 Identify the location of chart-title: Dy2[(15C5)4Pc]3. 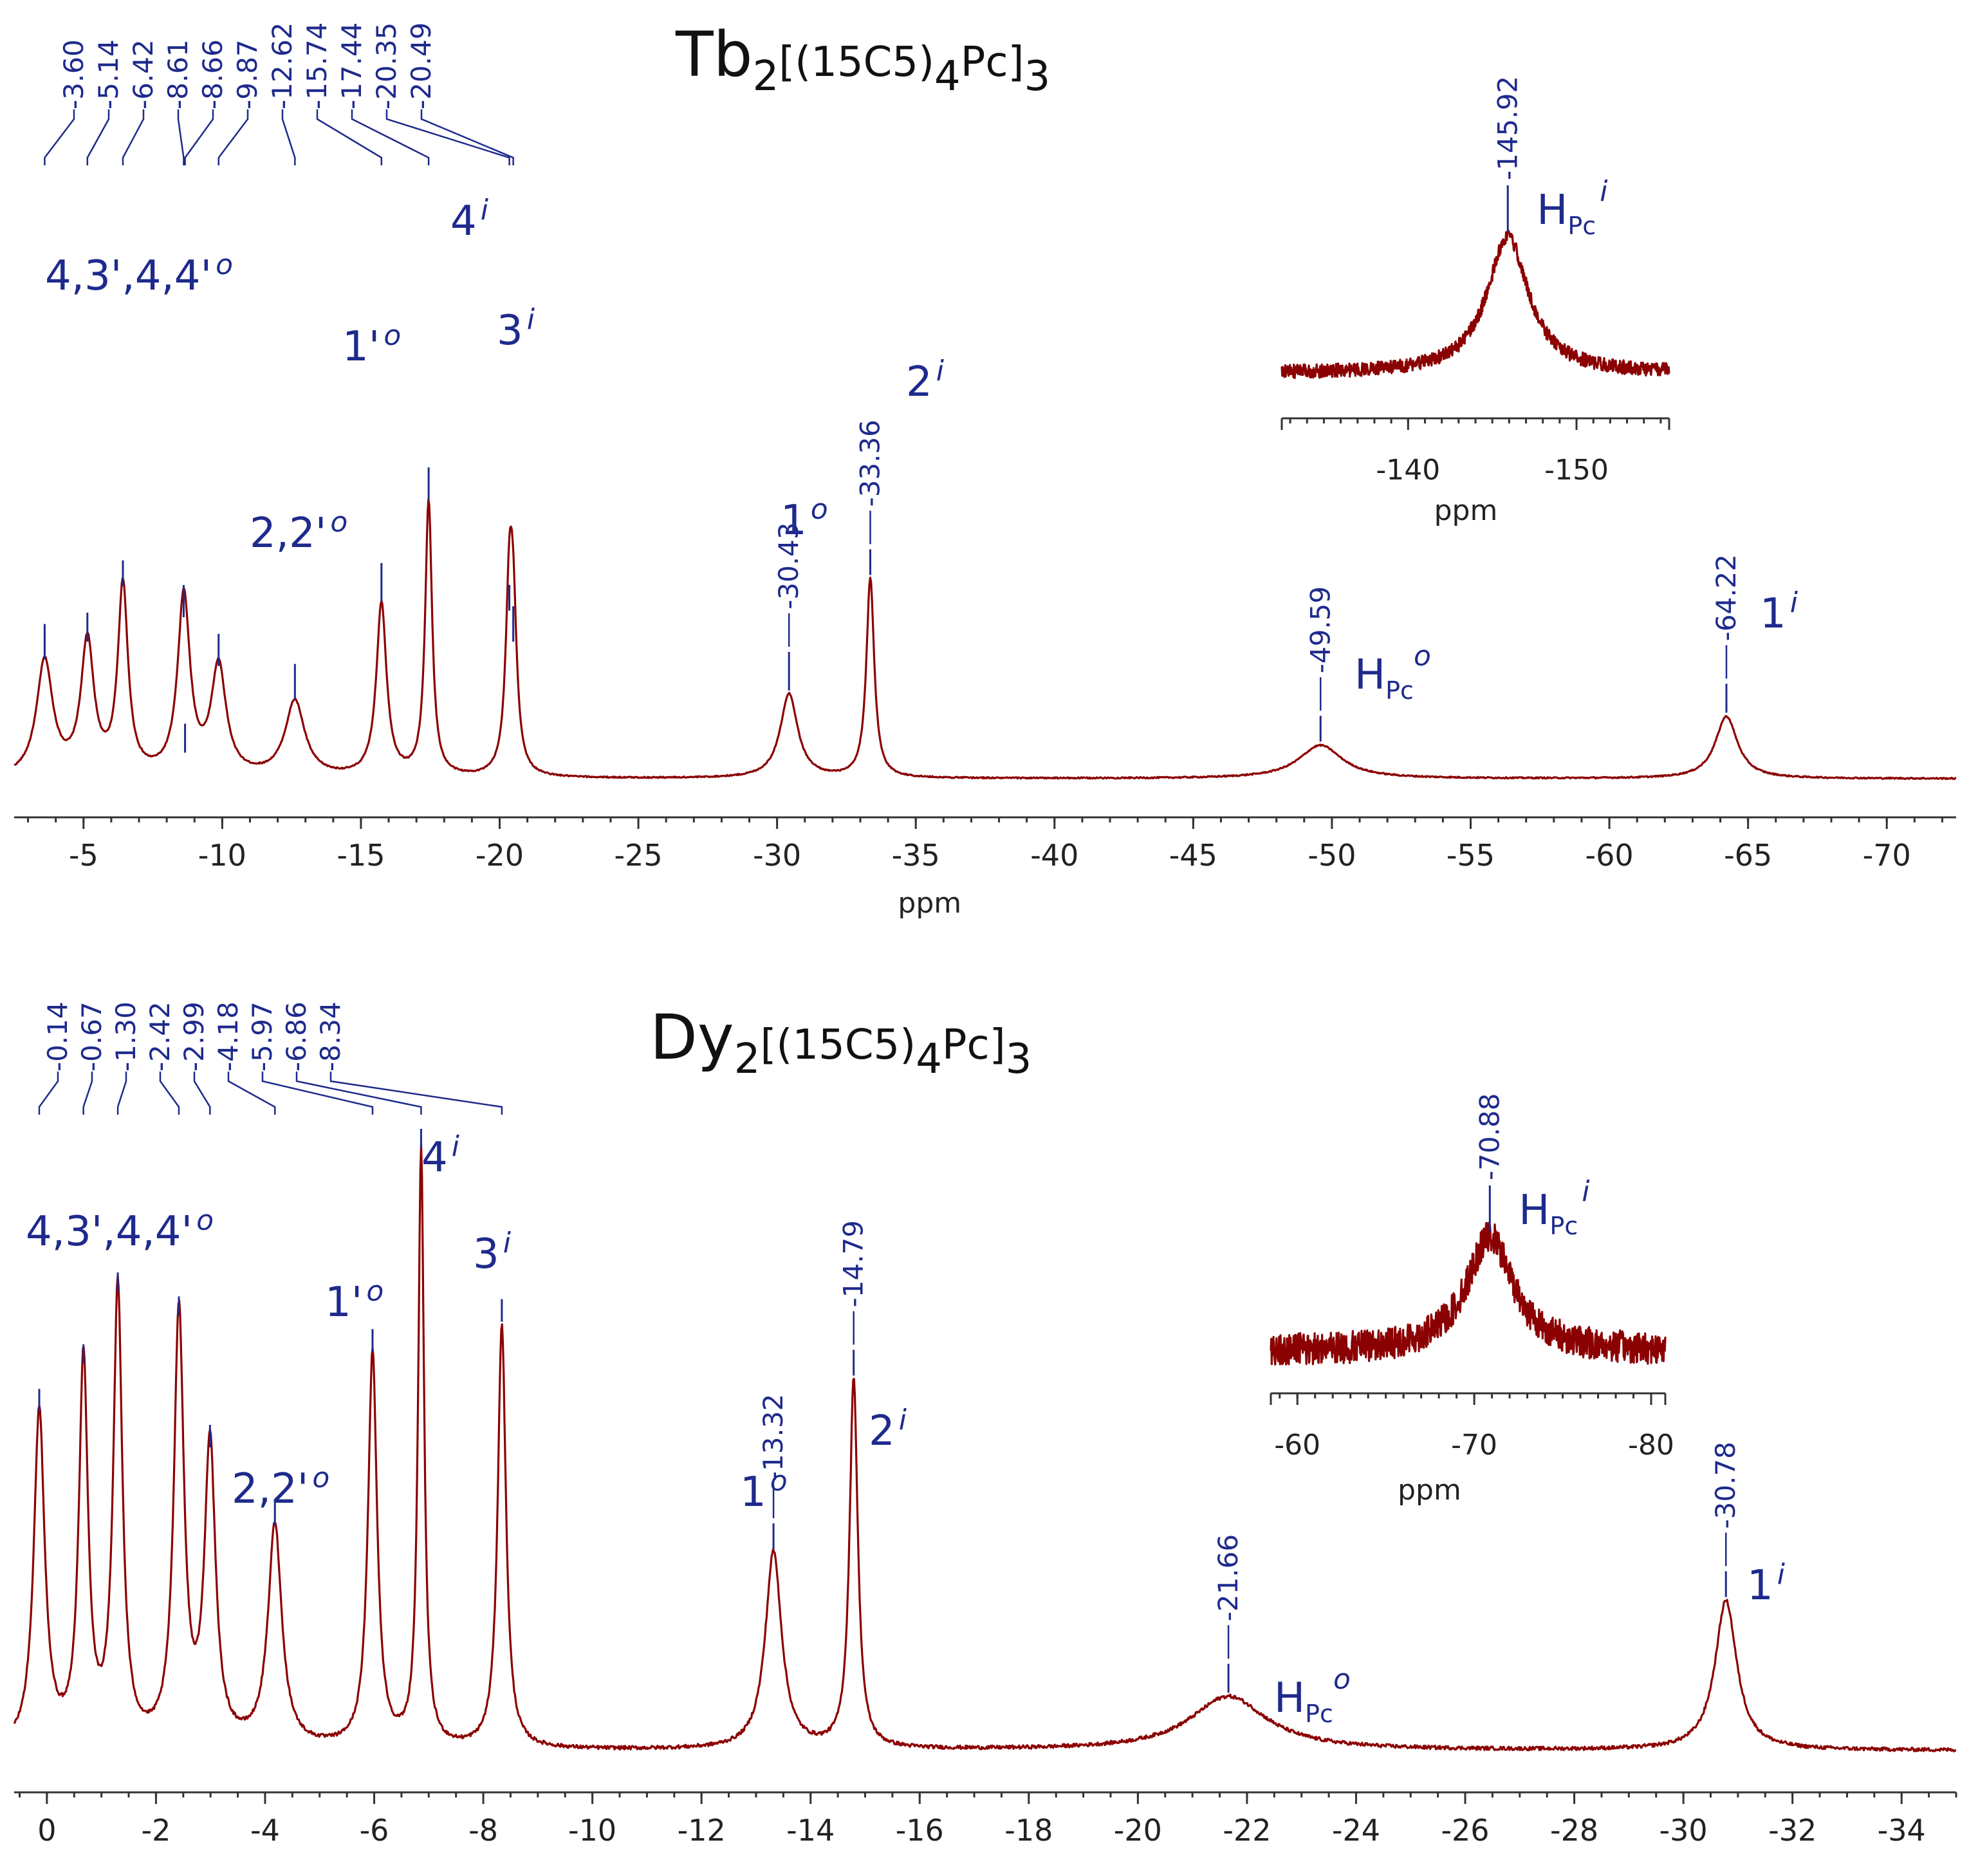
(840, 1042).